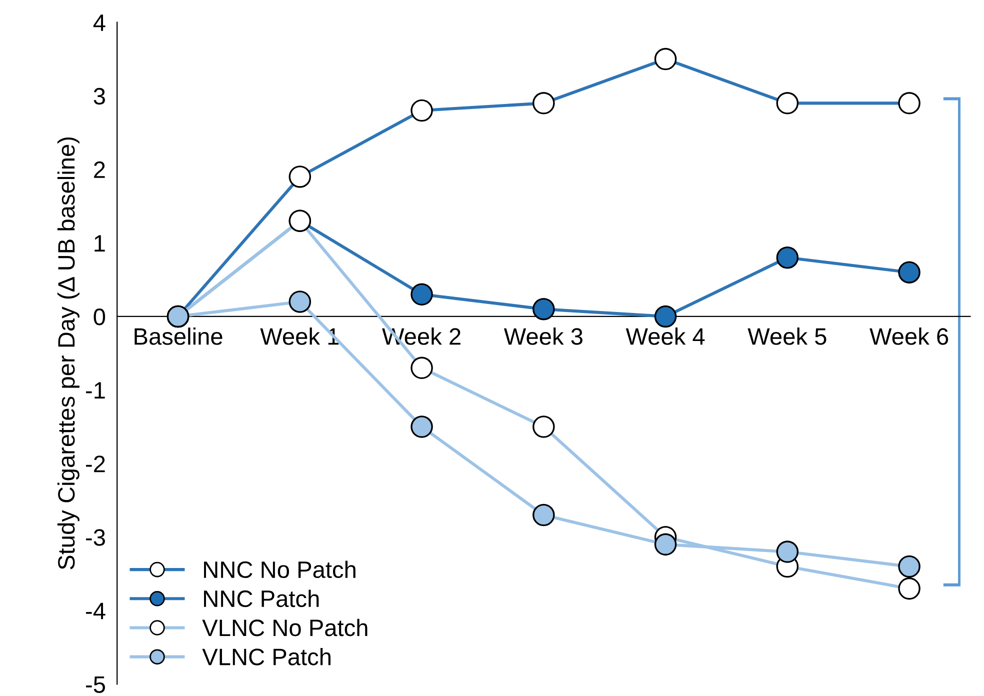  I want to click on x-tick-label: Week 3, so click(543, 336).